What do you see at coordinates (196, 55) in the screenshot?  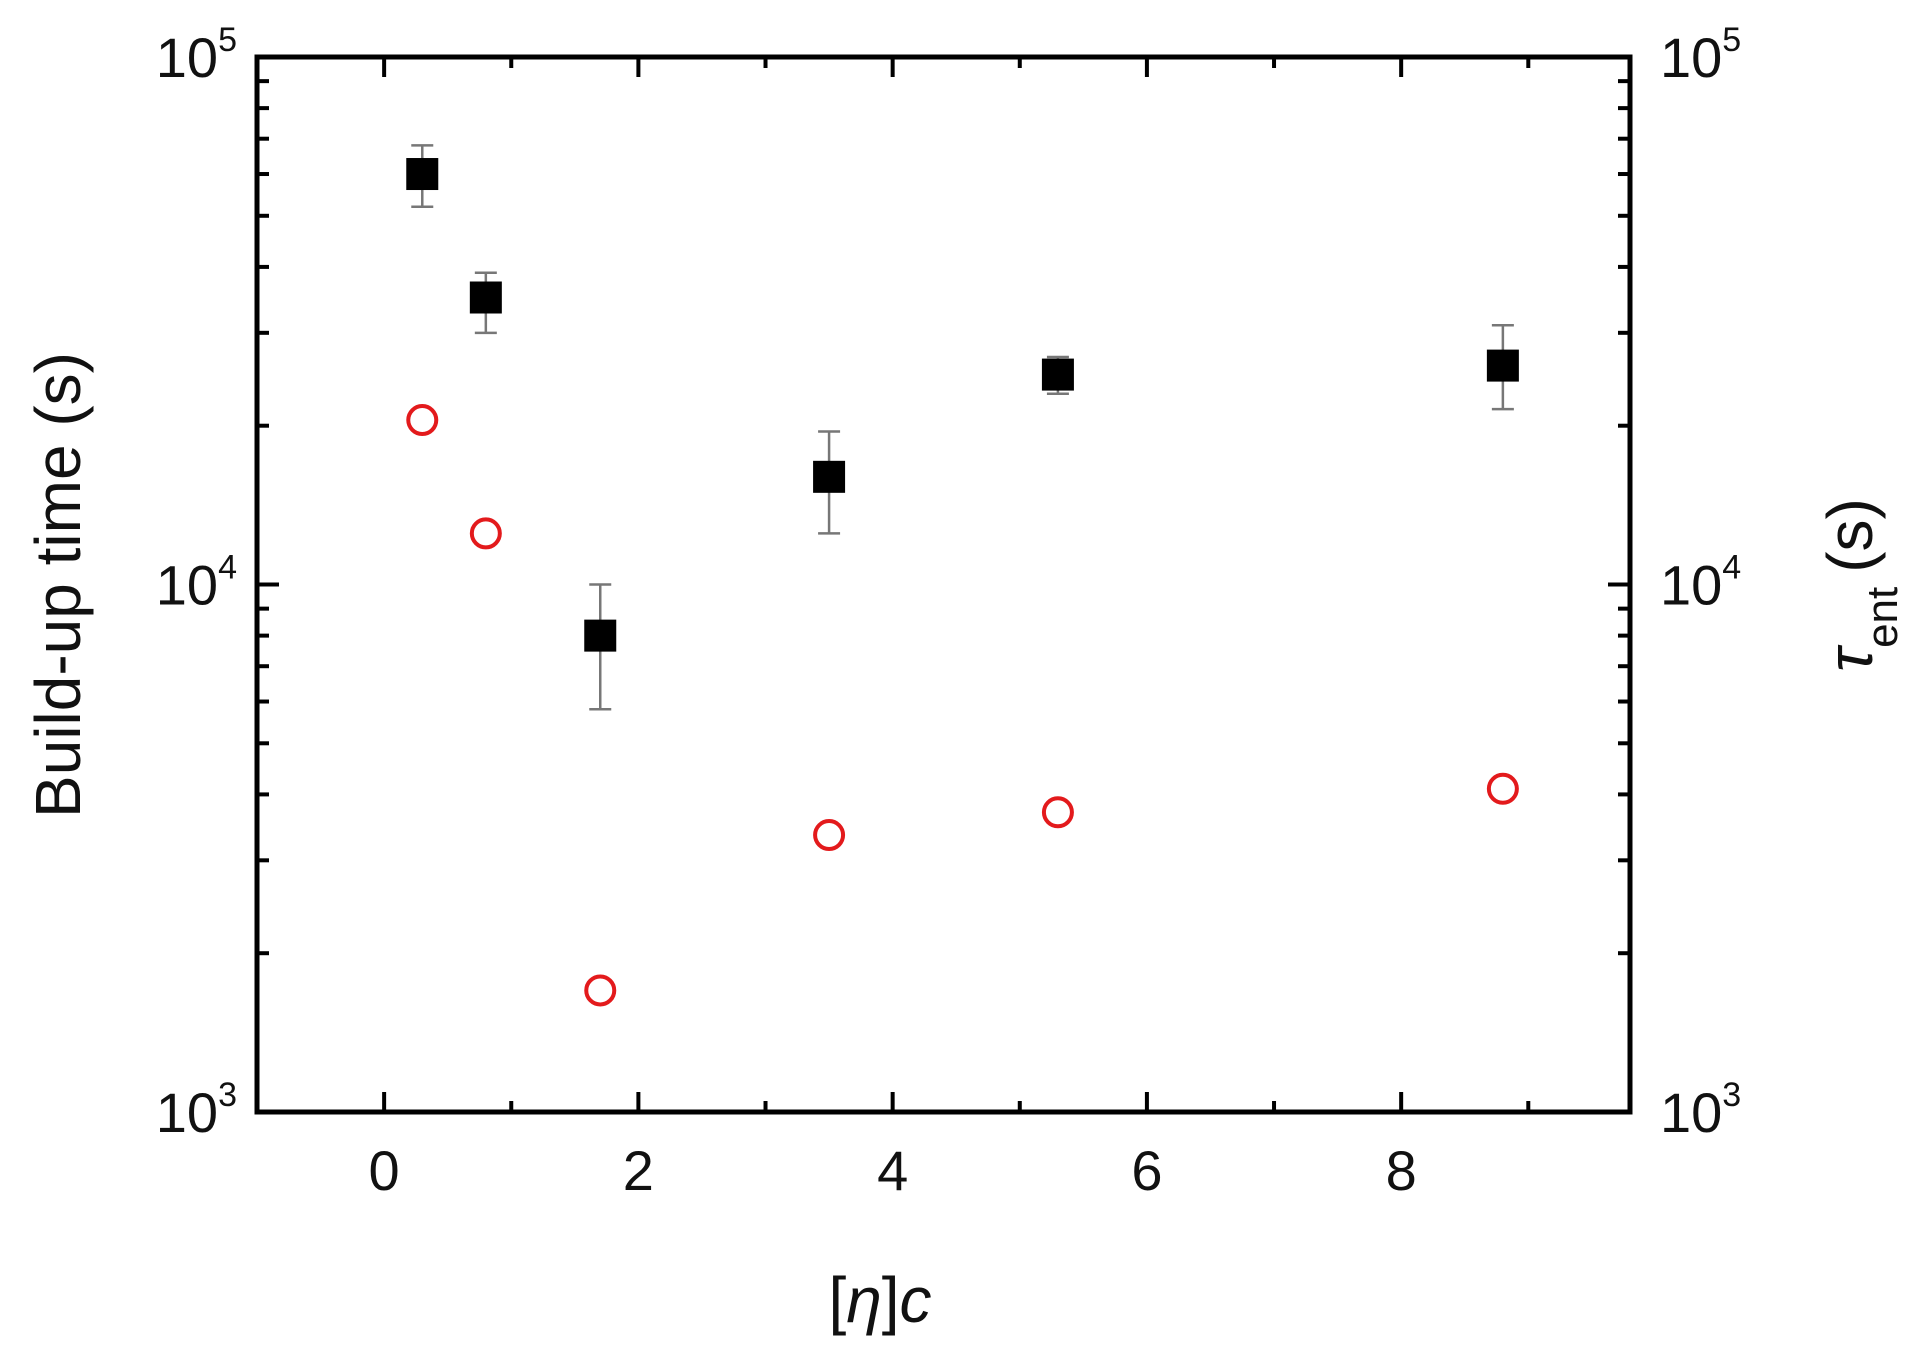 I see `y-left-tick-label: 10⁵` at bounding box center [196, 55].